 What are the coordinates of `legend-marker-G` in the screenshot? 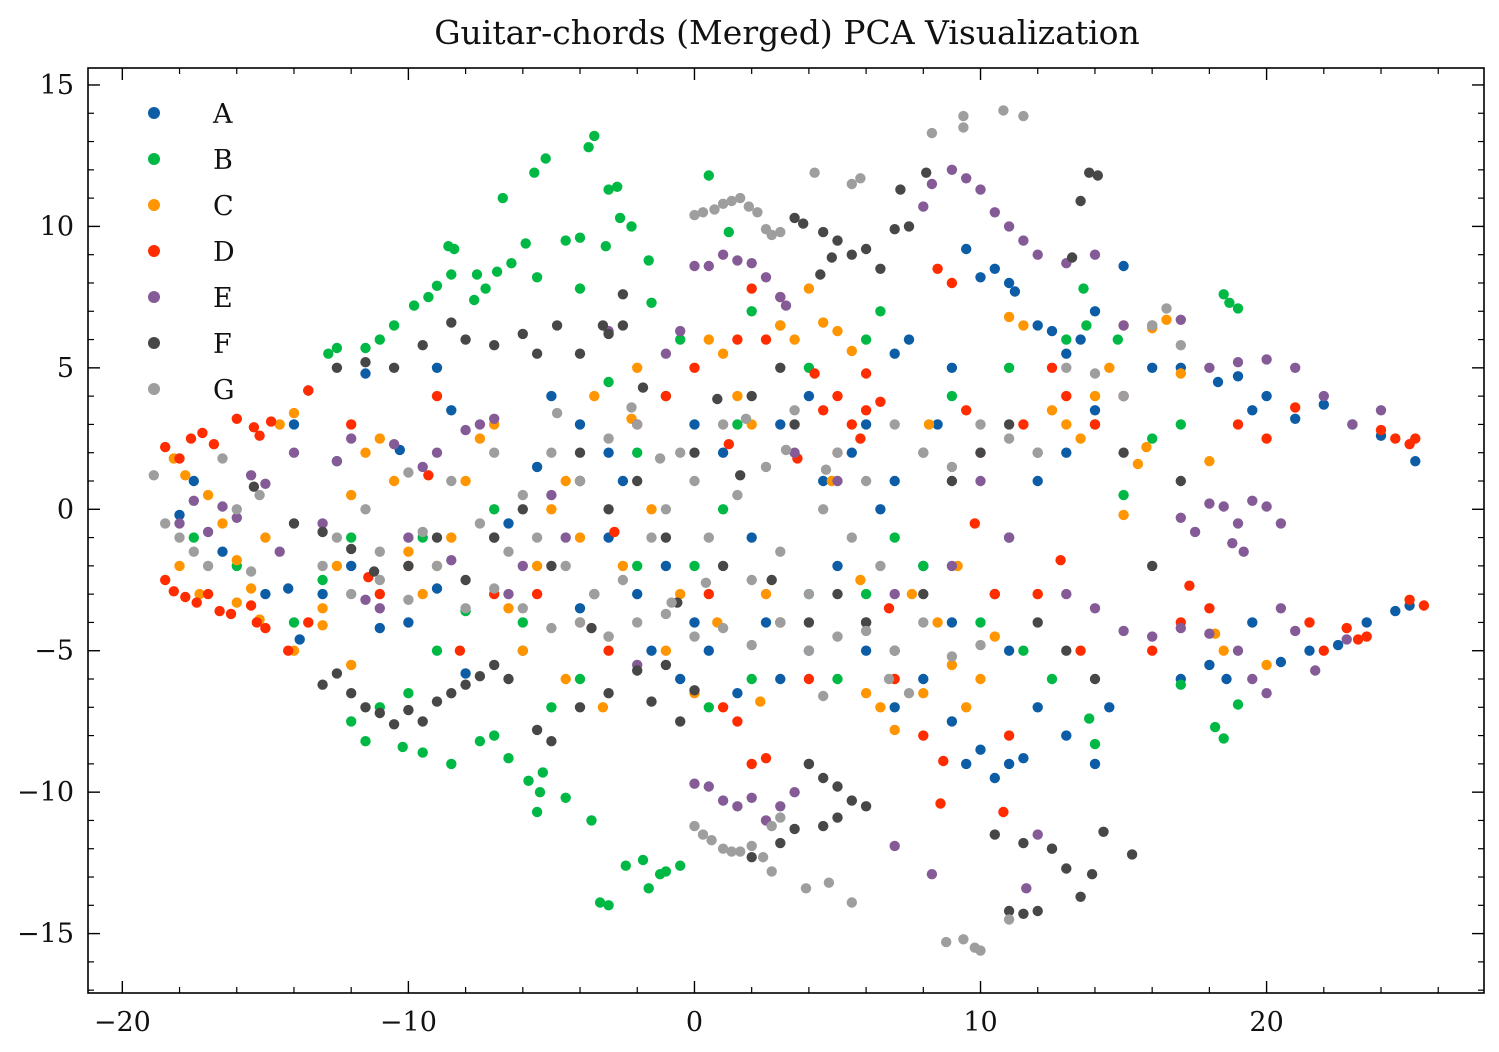 It's located at (154, 389).